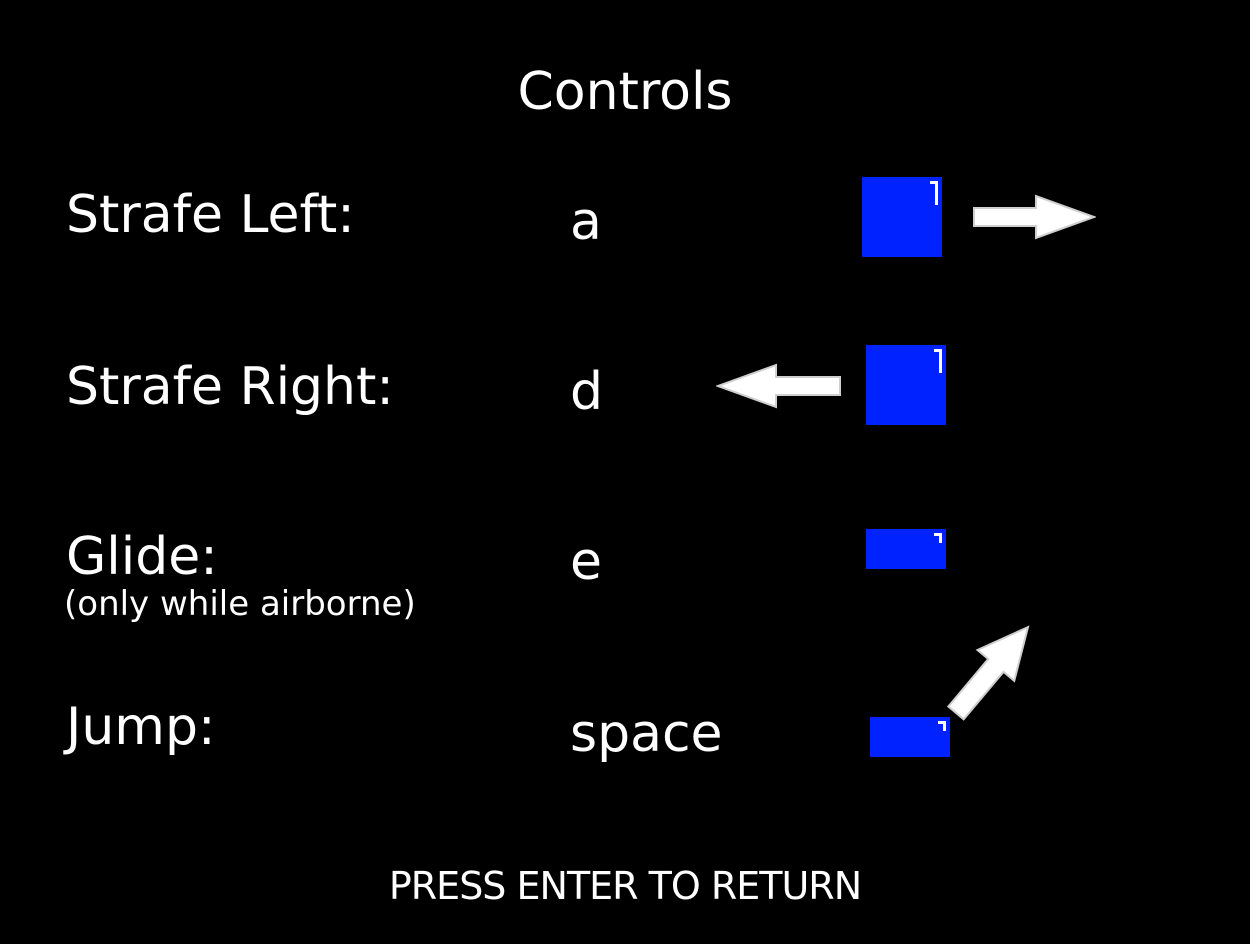 The image size is (1250, 944). Describe the element at coordinates (586, 222) in the screenshot. I see `control-key-strafe-left: a` at that location.